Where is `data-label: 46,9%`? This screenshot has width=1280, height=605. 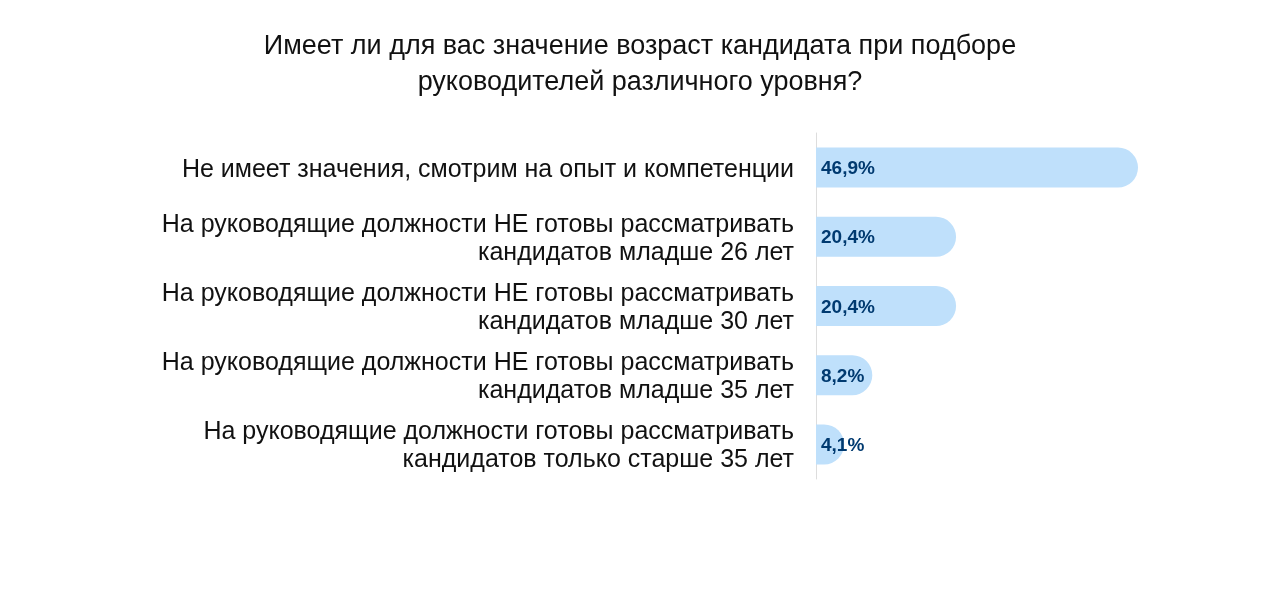 data-label: 46,9% is located at coordinates (848, 168).